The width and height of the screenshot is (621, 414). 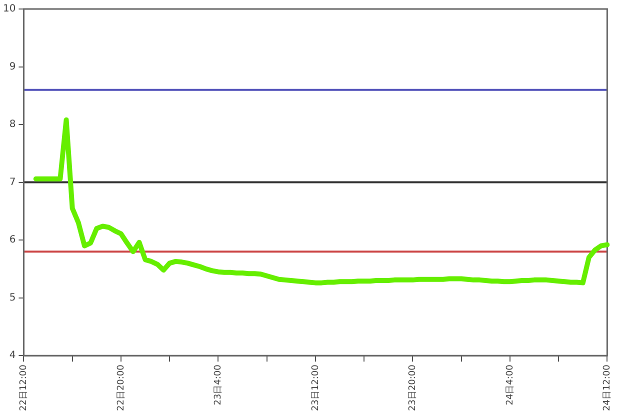 What do you see at coordinates (315, 387) in the screenshot?
I see `x-tick-label: 23日12:00` at bounding box center [315, 387].